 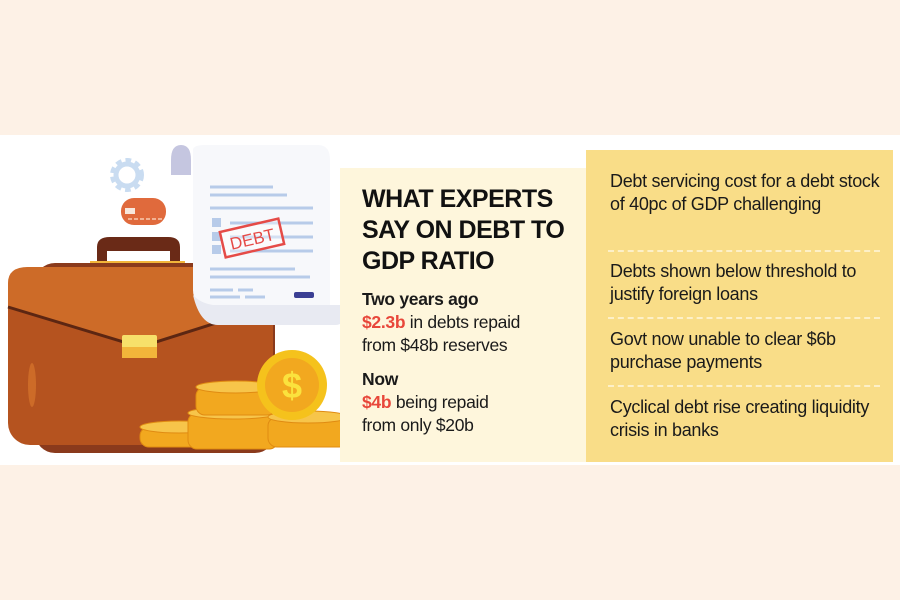 I want to click on now-text: being repaid, so click(x=440, y=402).